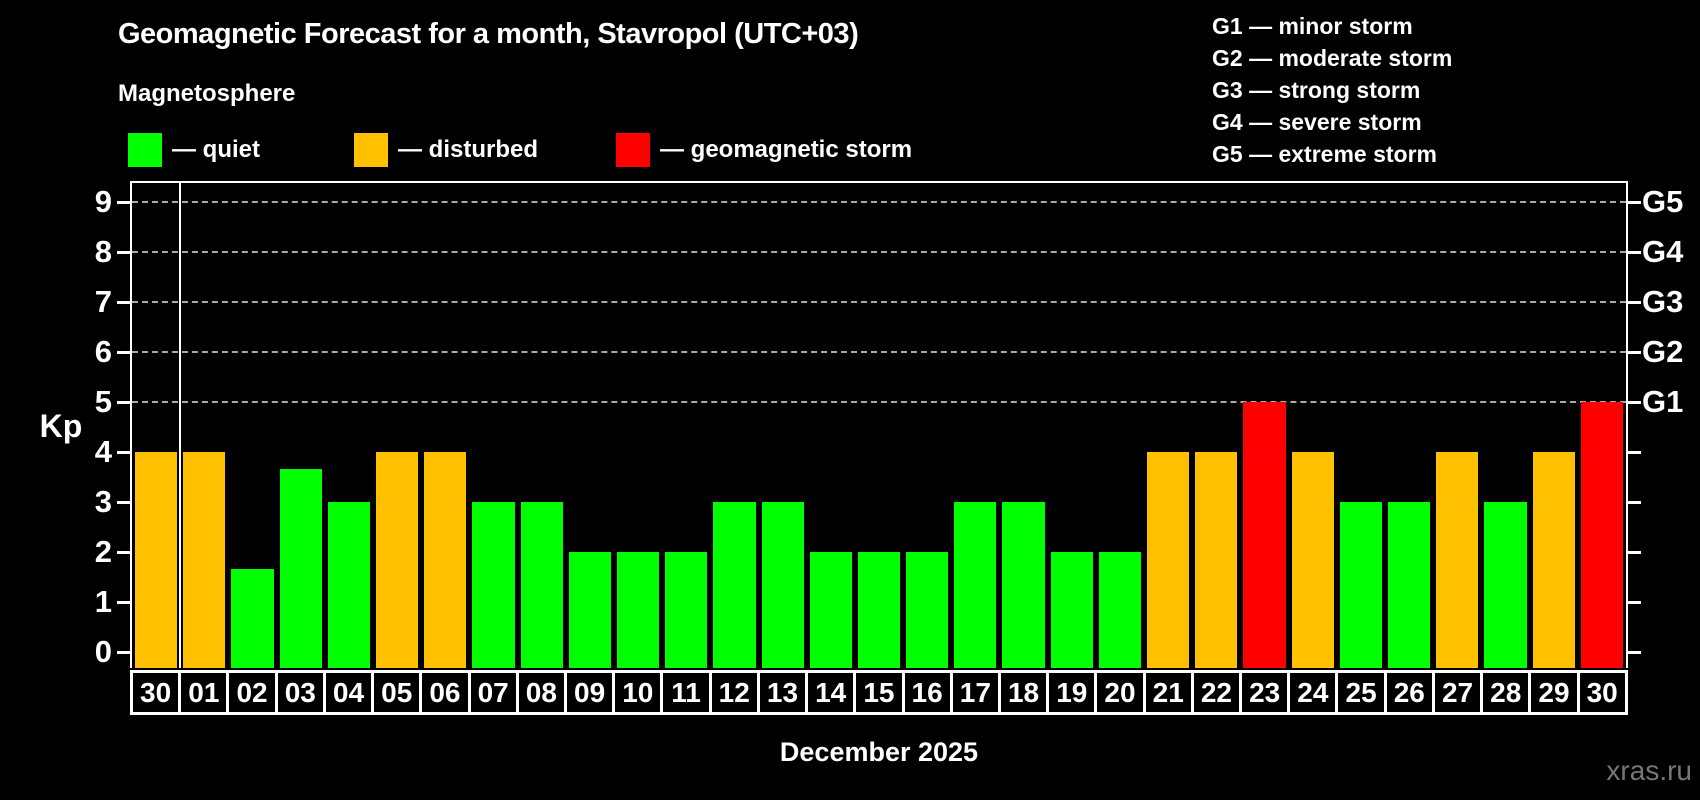 Image resolution: width=1700 pixels, height=800 pixels. I want to click on day-label-15-15: 15, so click(880, 692).